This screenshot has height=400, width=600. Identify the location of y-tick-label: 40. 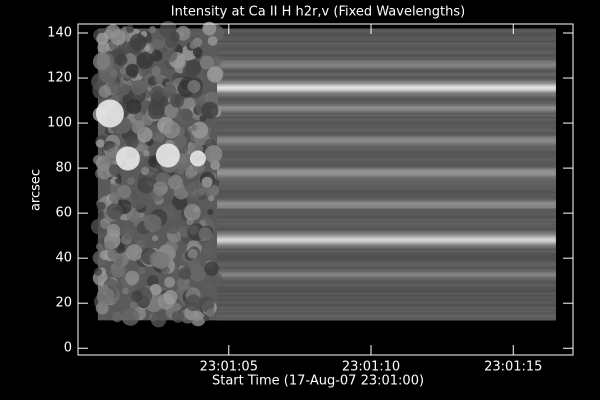
(63, 258).